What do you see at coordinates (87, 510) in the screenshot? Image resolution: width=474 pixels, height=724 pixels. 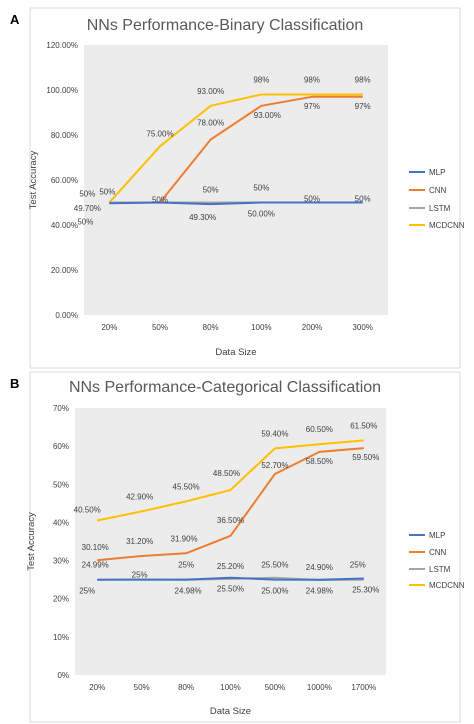 I see `data-label: 40.50%` at bounding box center [87, 510].